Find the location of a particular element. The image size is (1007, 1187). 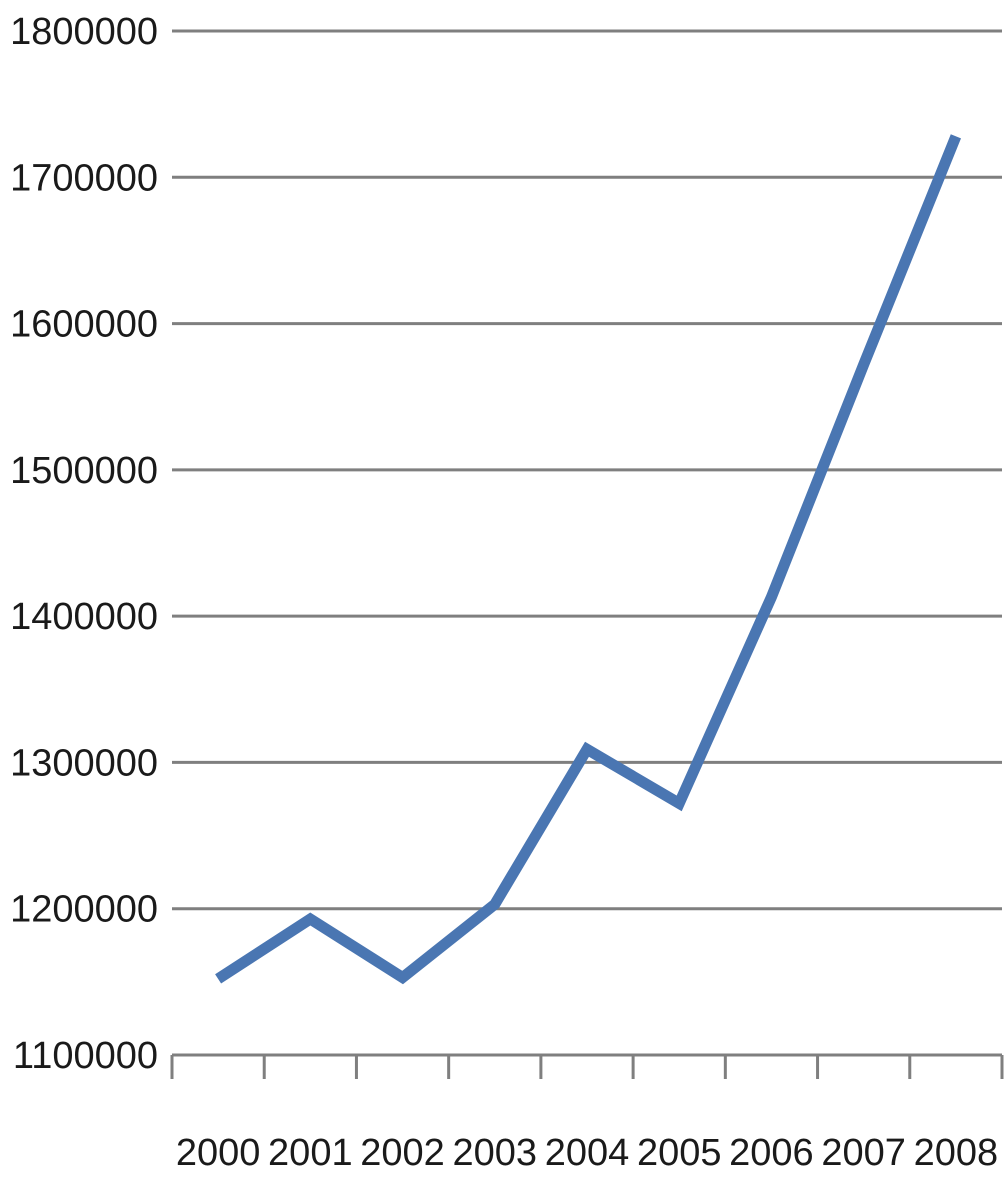

y-tick-label: 1400000 is located at coordinates (84, 617).